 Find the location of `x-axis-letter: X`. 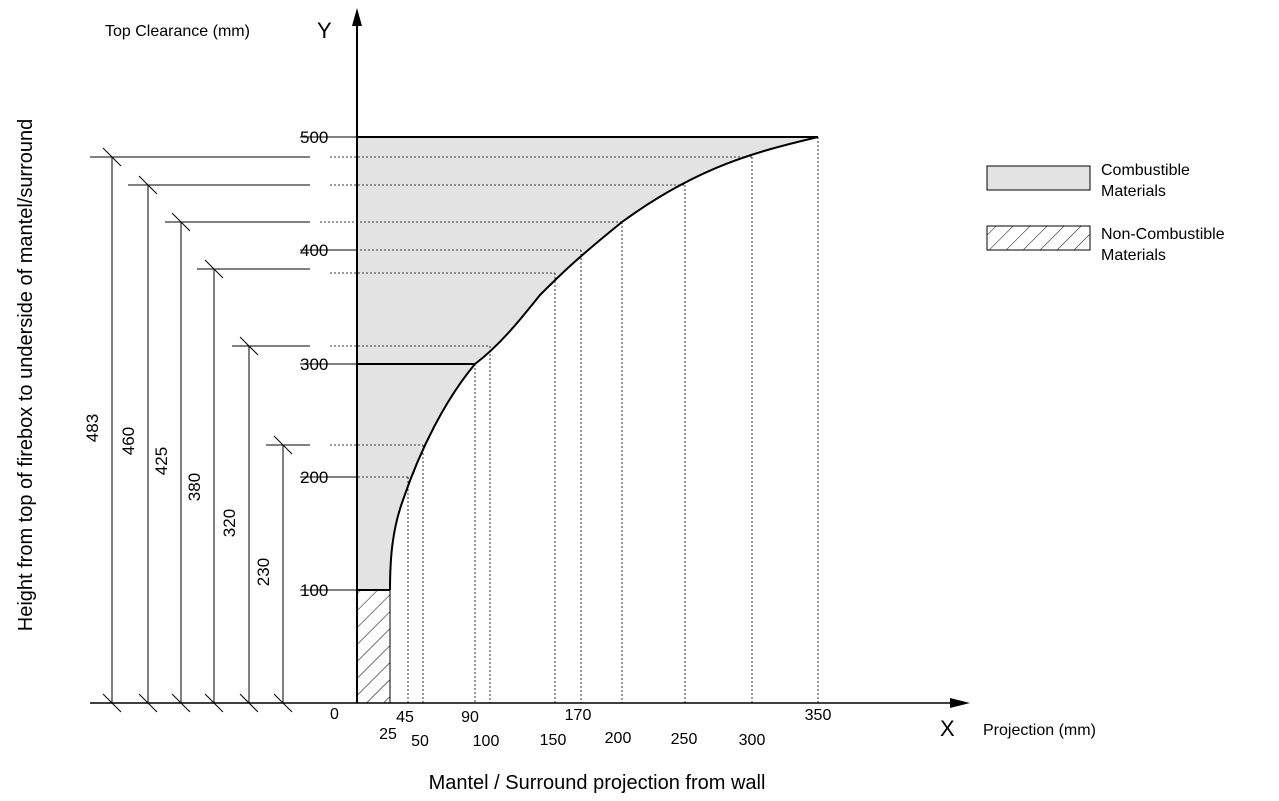

x-axis-letter: X is located at coordinates (947, 728).